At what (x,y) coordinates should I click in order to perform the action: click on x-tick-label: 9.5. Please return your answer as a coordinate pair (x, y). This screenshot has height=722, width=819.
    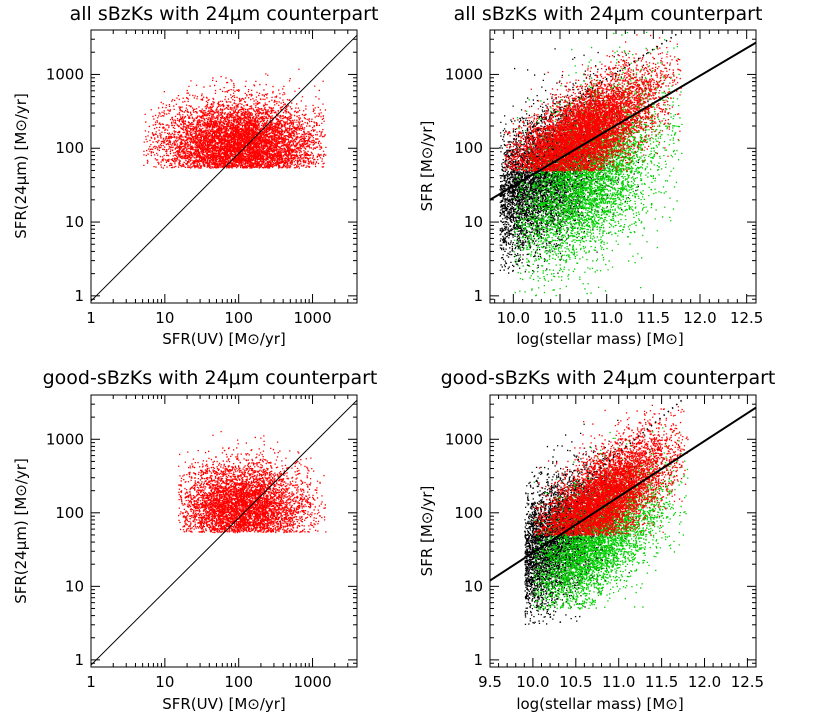
    Looking at the image, I should click on (490, 682).